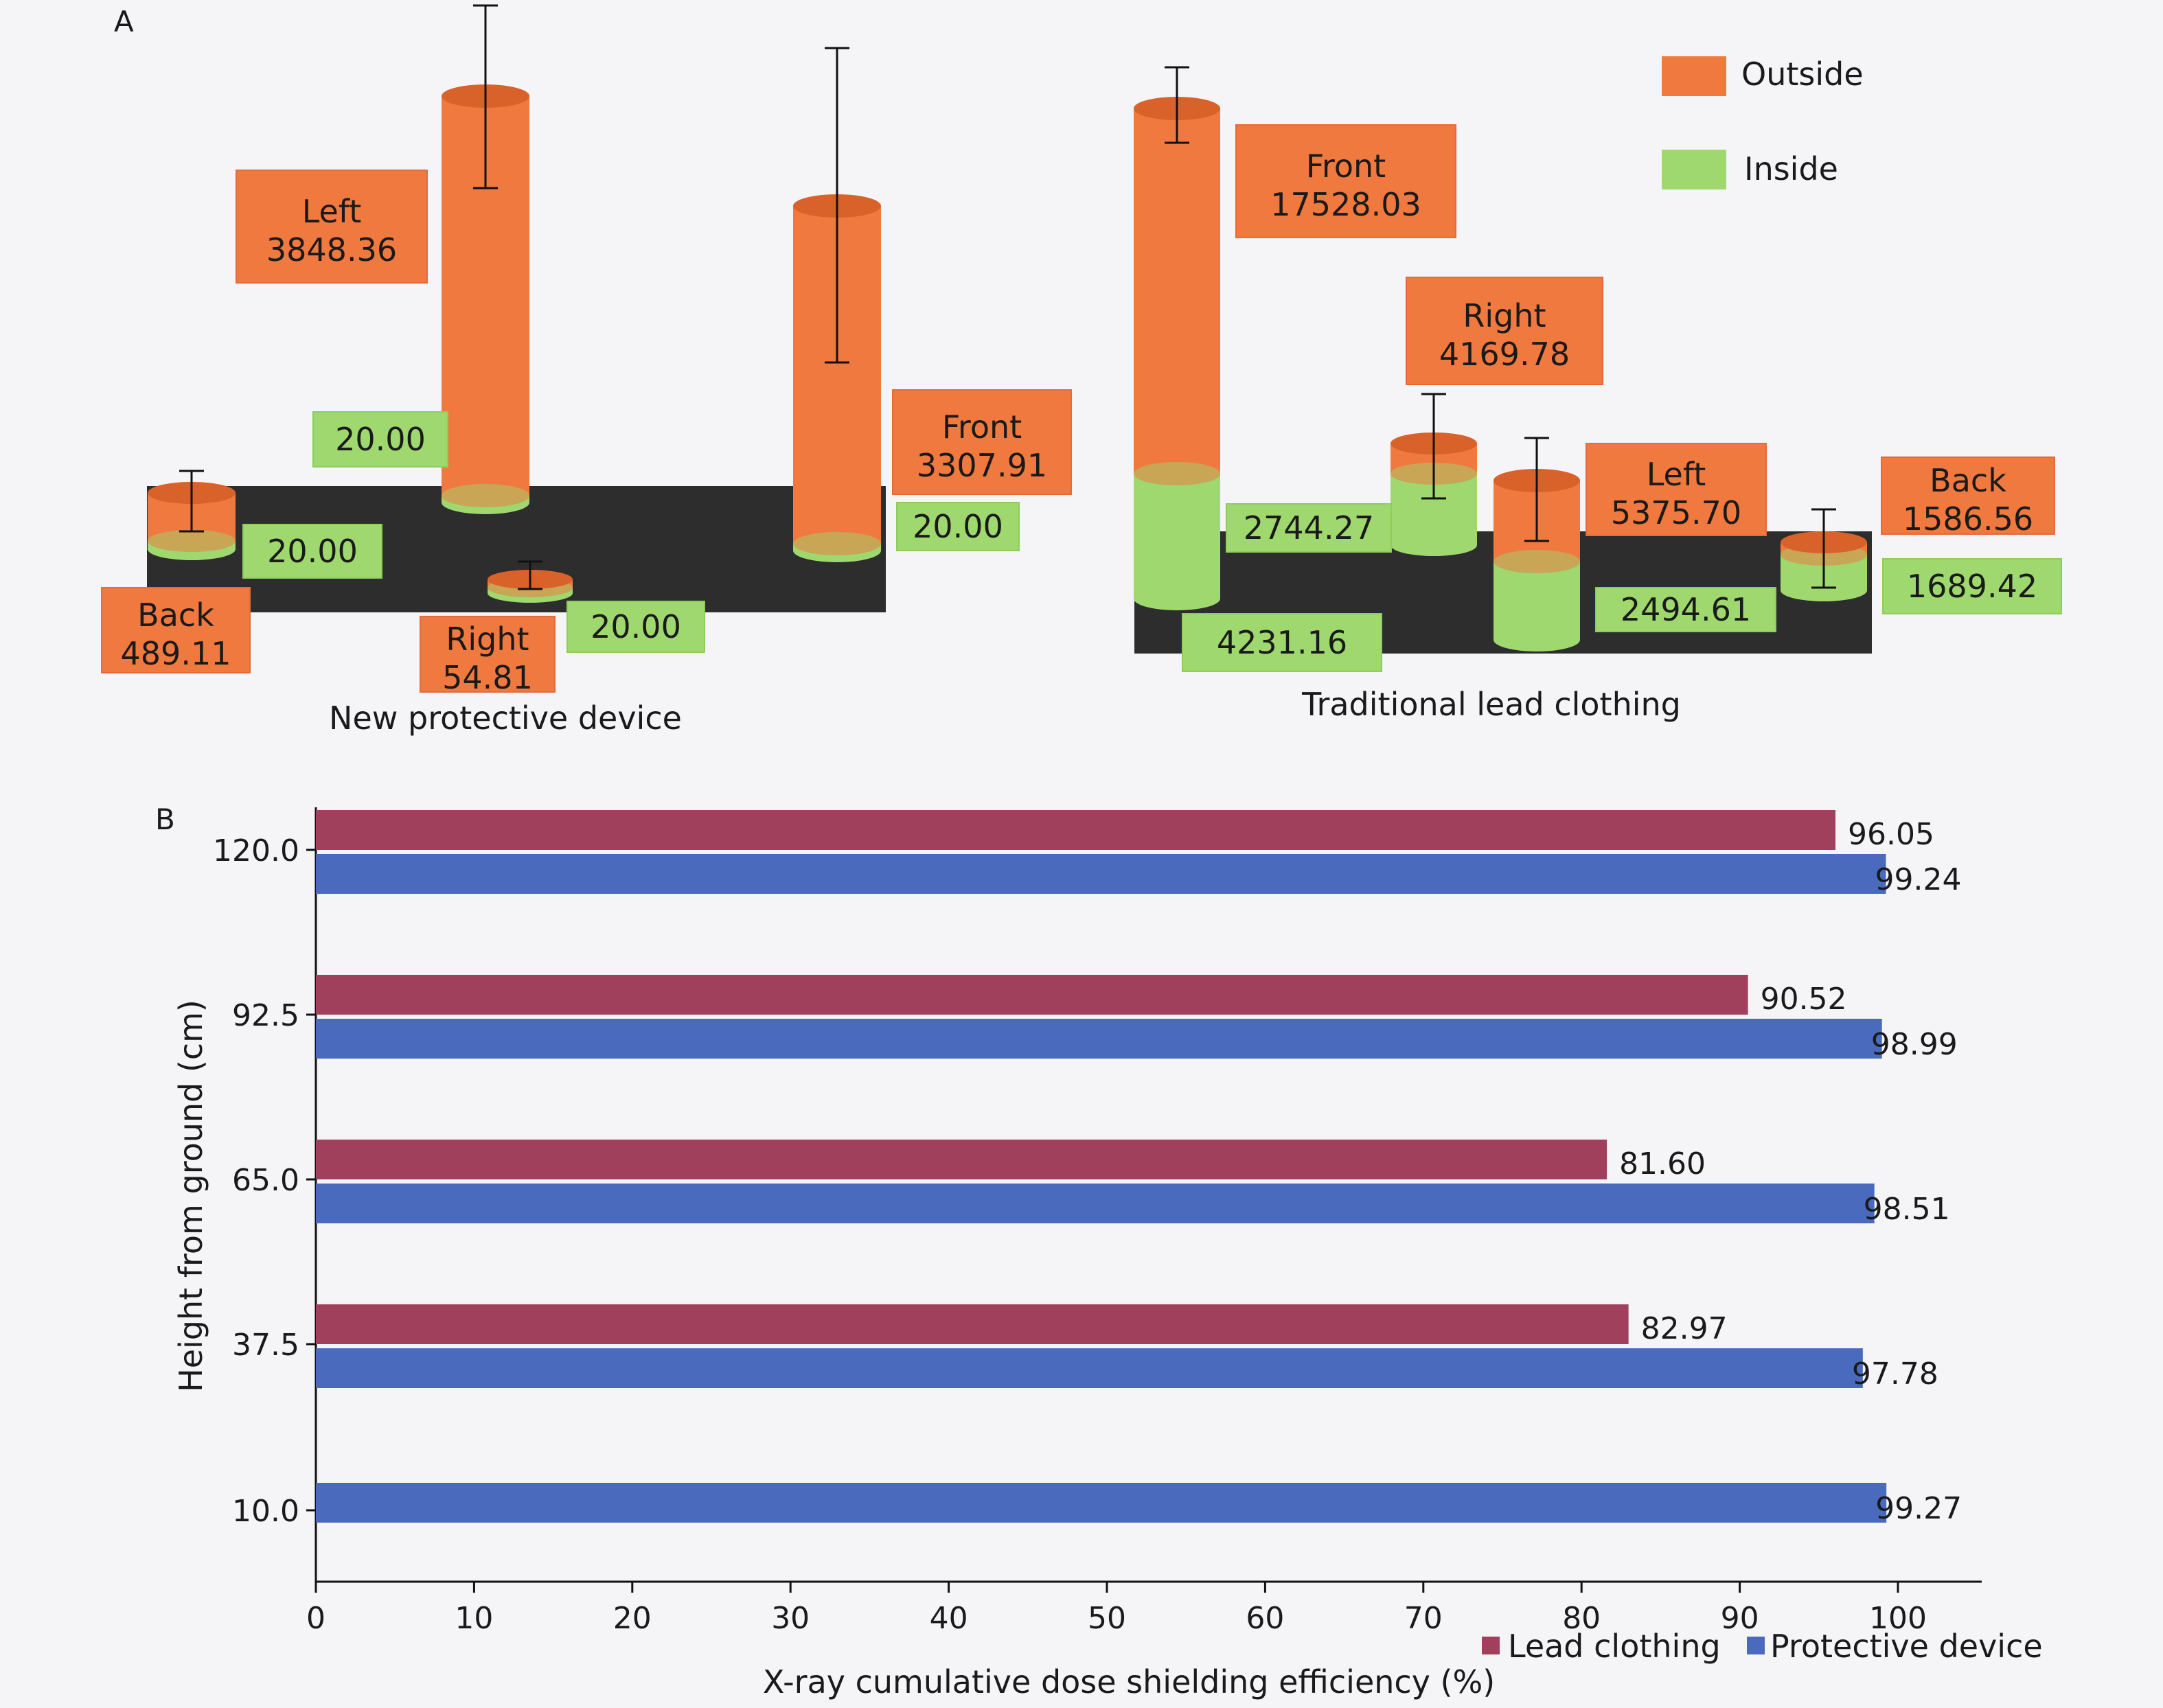 Image resolution: width=2163 pixels, height=1708 pixels. I want to click on cylinder-inside-base-lead-right, so click(1433, 545).